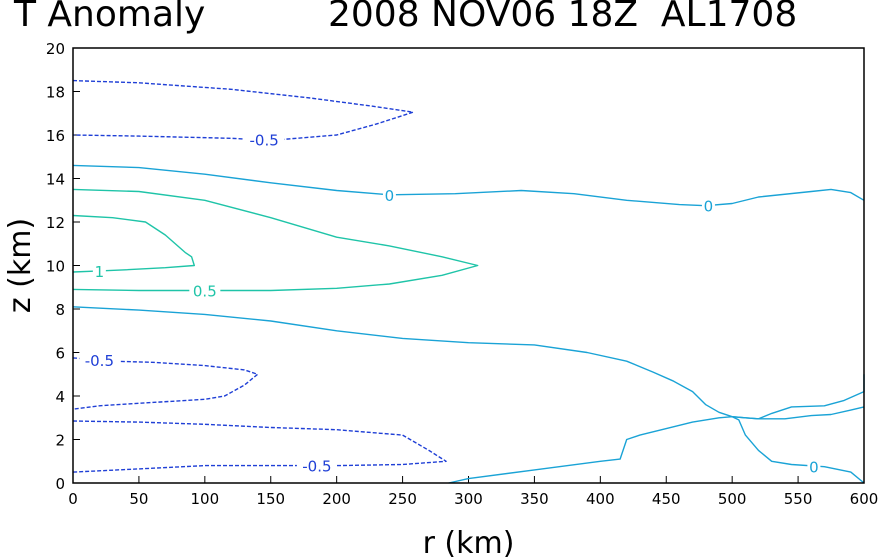  Describe the element at coordinates (55, 223) in the screenshot. I see `y-tick-label: 12` at that location.